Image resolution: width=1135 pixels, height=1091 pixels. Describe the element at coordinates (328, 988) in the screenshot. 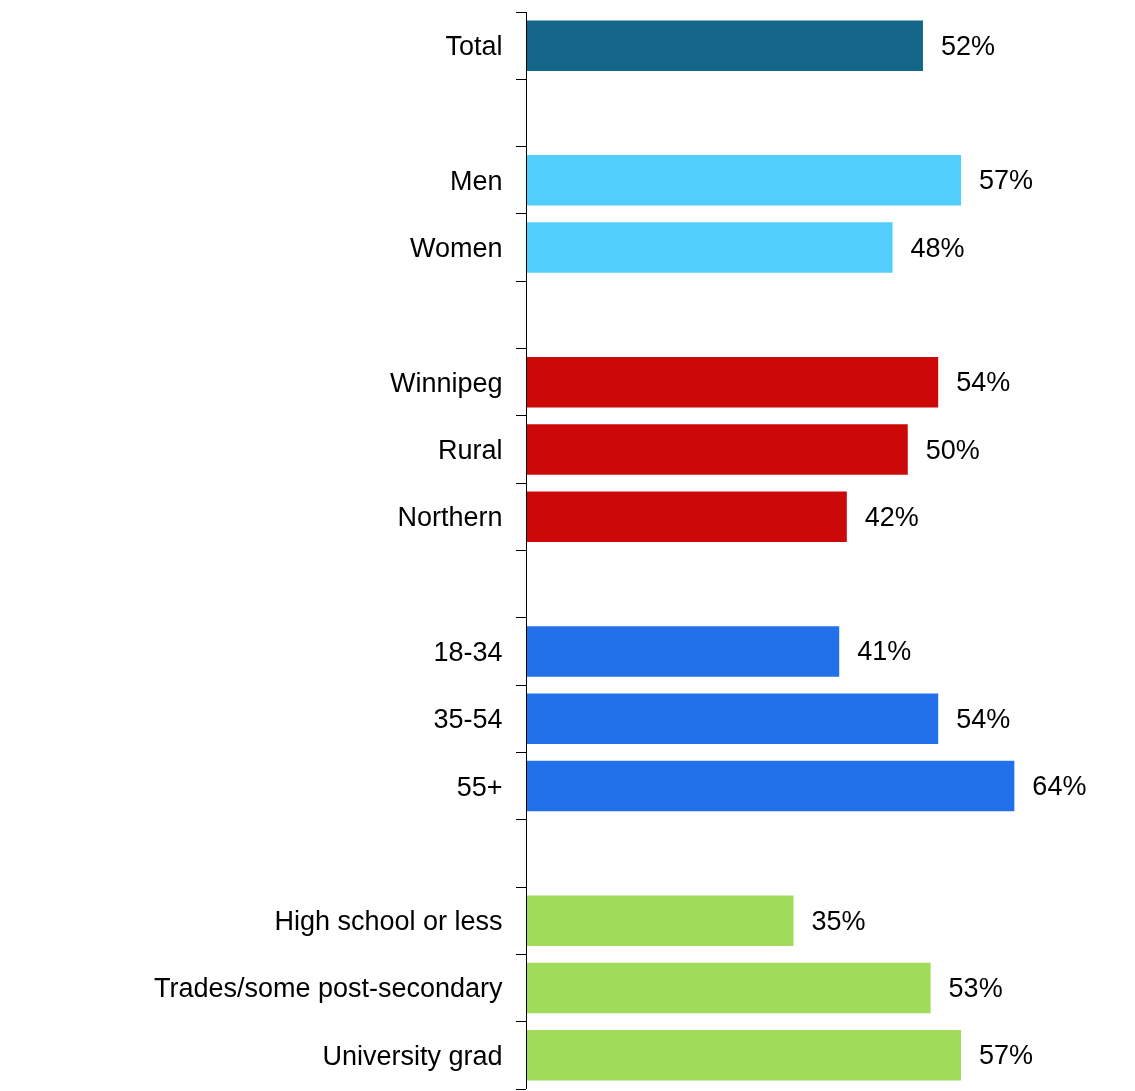

I see `y-tick-label: Trades/some post-secondary` at that location.